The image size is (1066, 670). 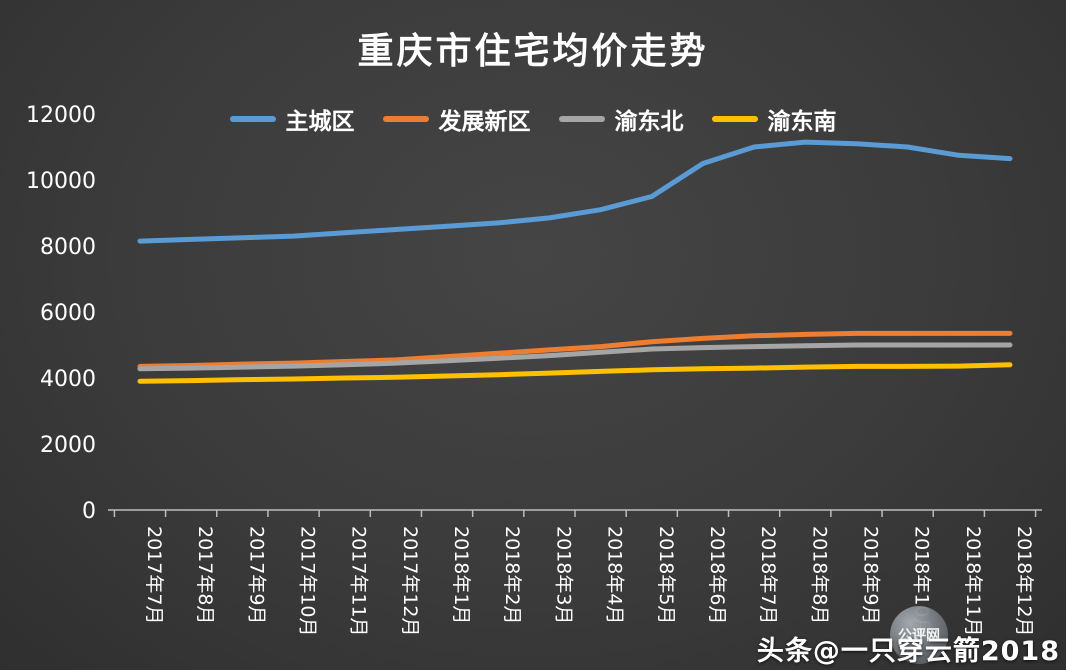 I want to click on x-tick-label: 2017年12月, so click(x=410, y=581).